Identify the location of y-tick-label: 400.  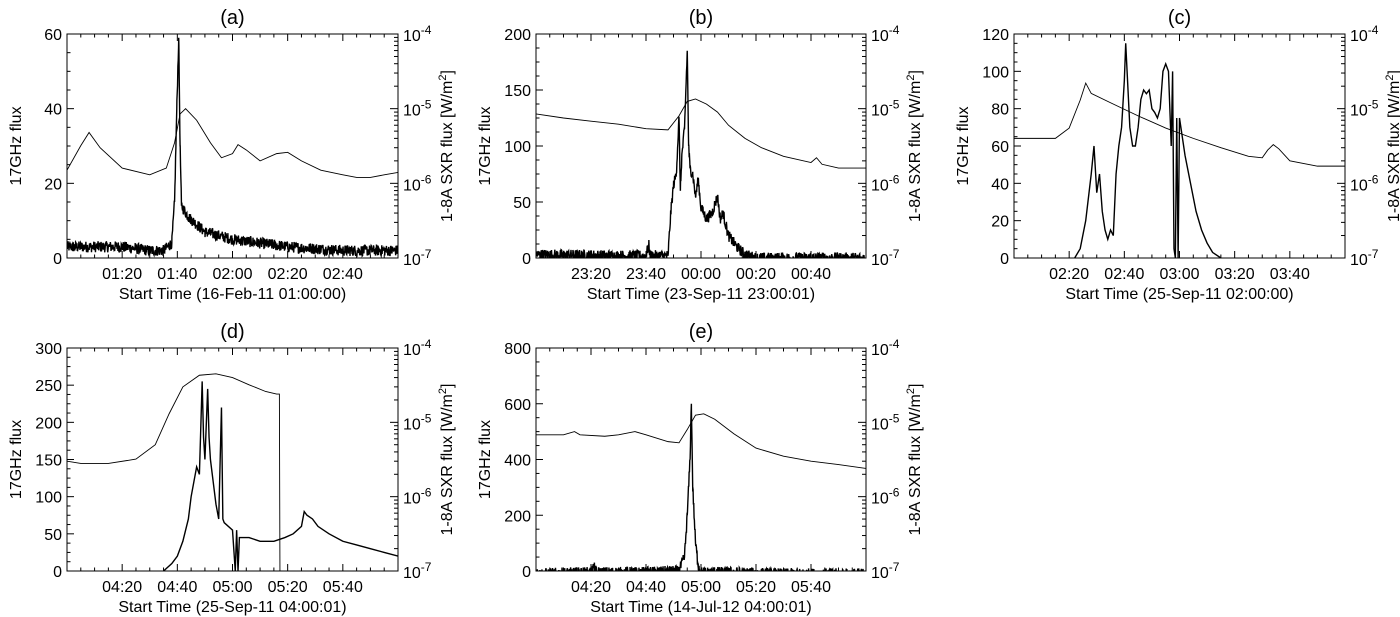
(517, 461).